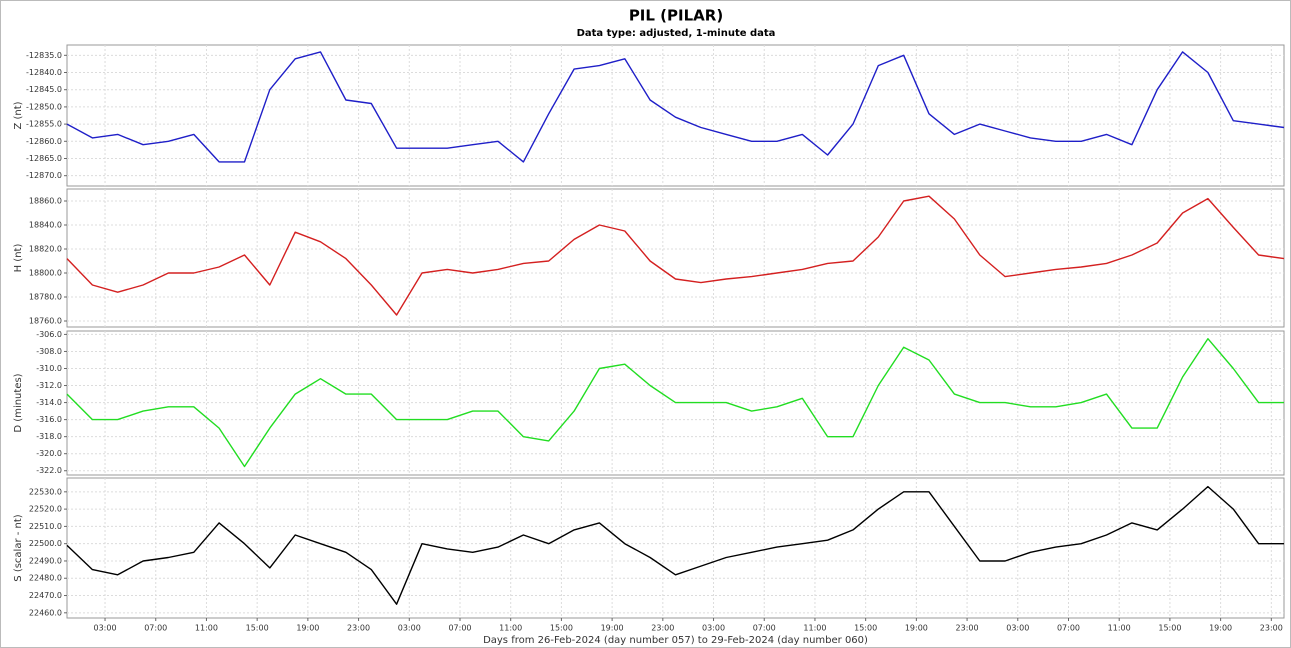 This screenshot has width=1291, height=648. Describe the element at coordinates (45, 578) in the screenshot. I see `y-tick-label: 22480.0` at that location.